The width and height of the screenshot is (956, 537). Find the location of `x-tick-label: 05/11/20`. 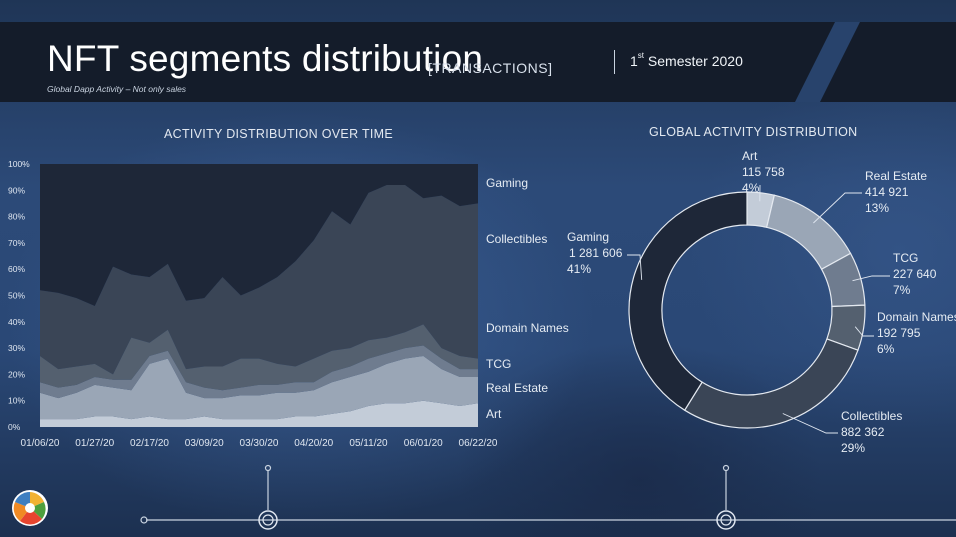

x-tick-label: 05/11/20 is located at coordinates (368, 443).